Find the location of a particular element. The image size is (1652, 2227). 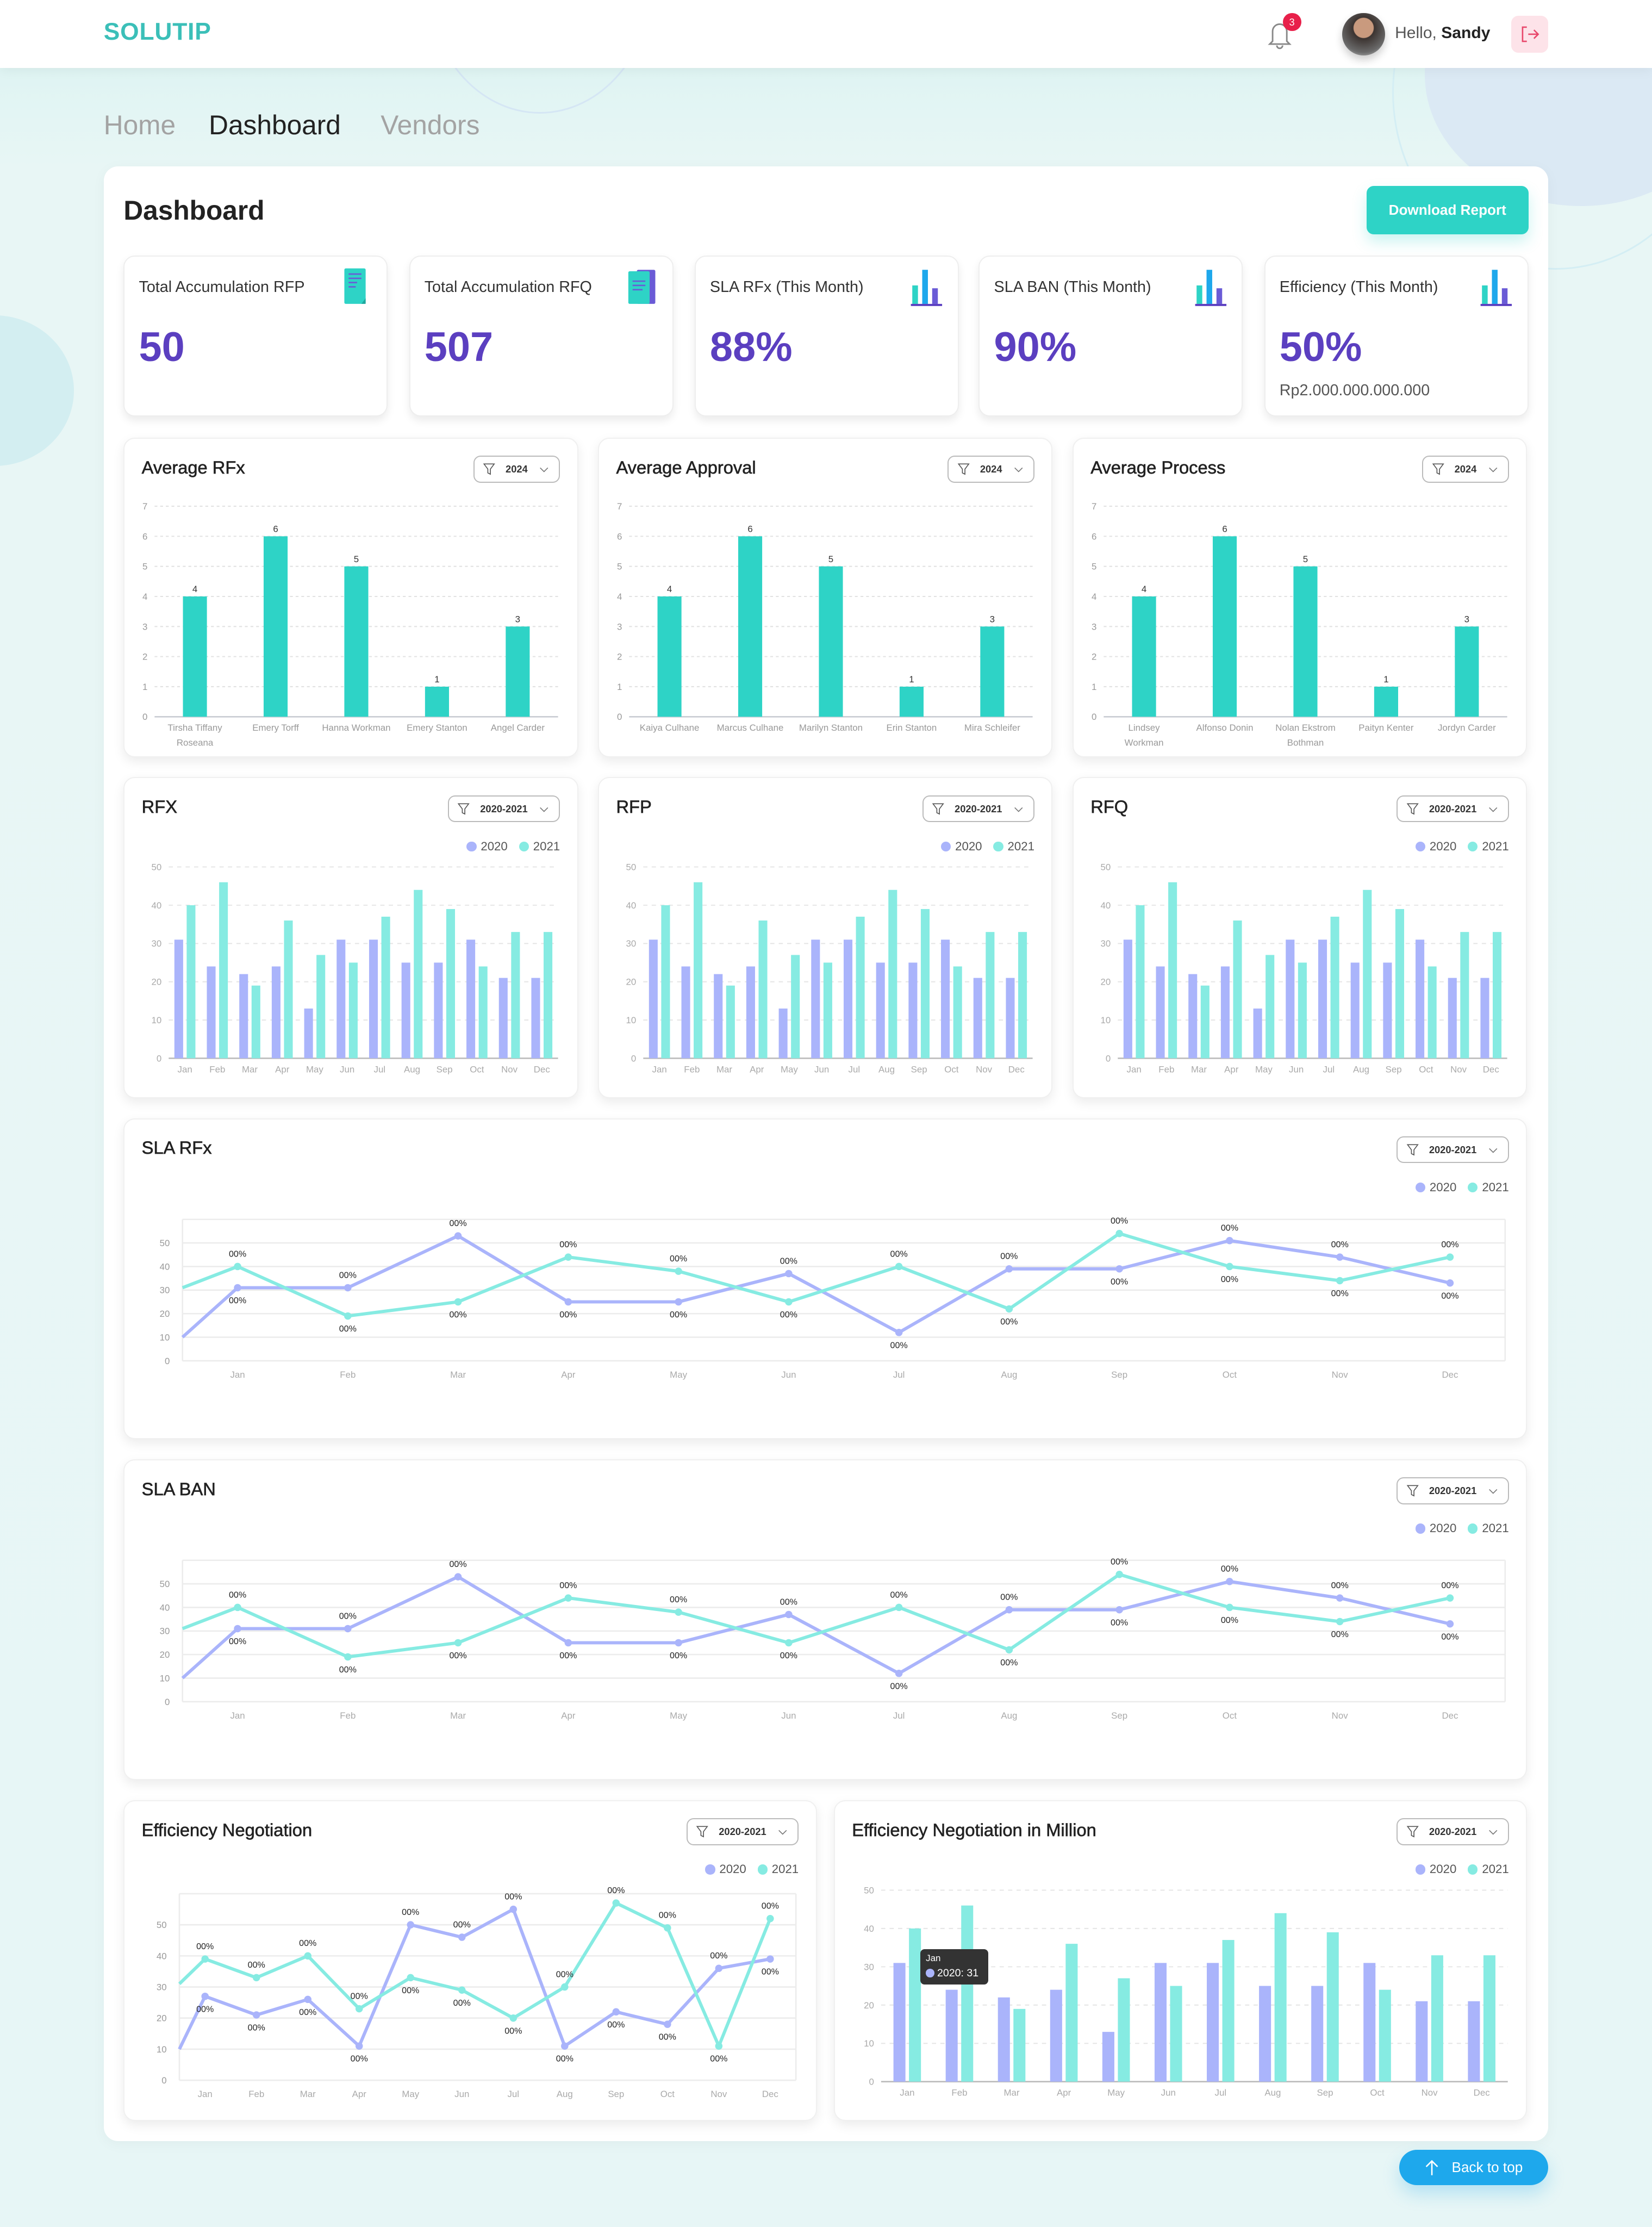

month-label: Jun is located at coordinates (463, 2094).